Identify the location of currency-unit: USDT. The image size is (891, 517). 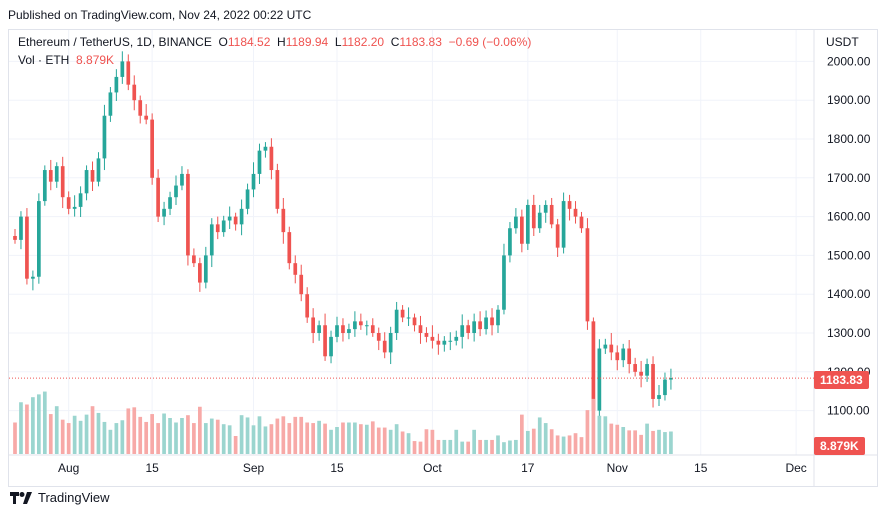
(842, 42).